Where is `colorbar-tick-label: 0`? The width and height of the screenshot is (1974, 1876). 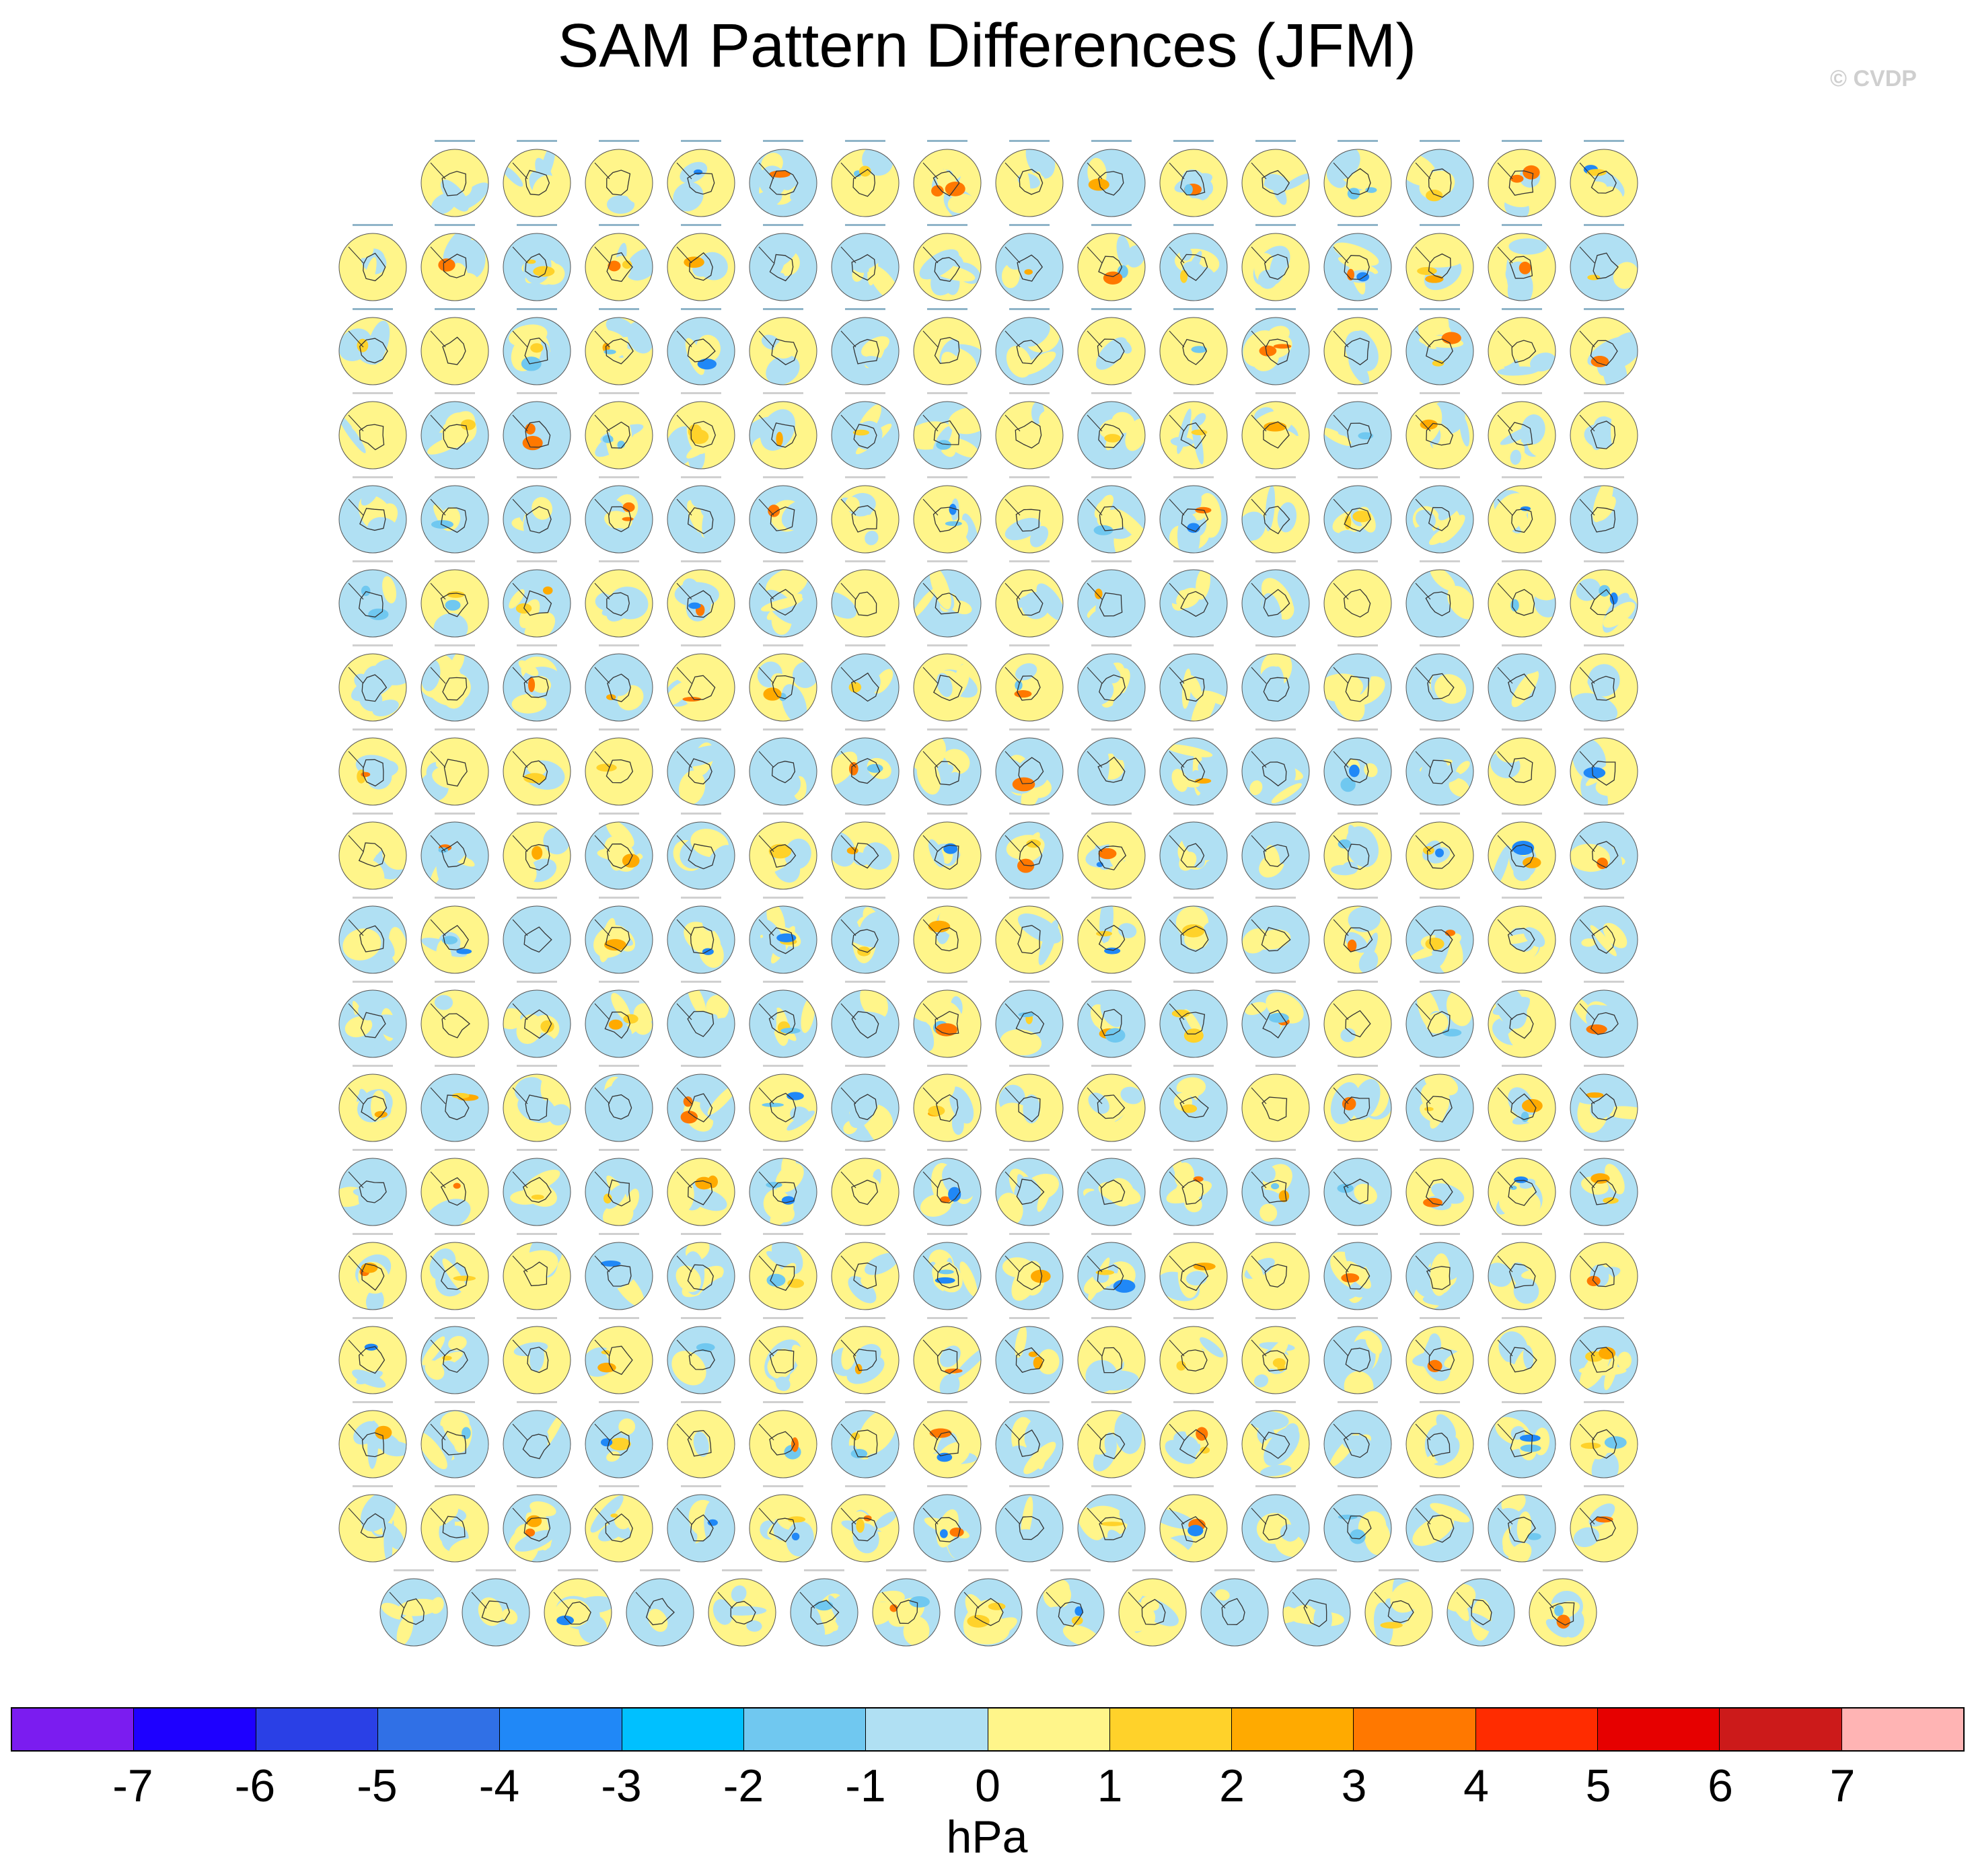 colorbar-tick-label: 0 is located at coordinates (987, 1785).